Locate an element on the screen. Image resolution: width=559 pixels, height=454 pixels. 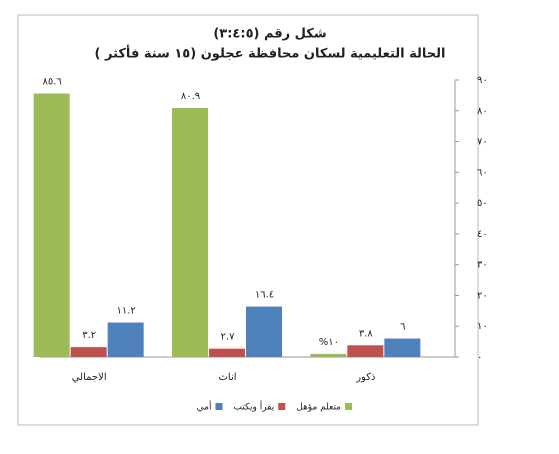
x-tick-label: اناث is located at coordinates (227, 377).